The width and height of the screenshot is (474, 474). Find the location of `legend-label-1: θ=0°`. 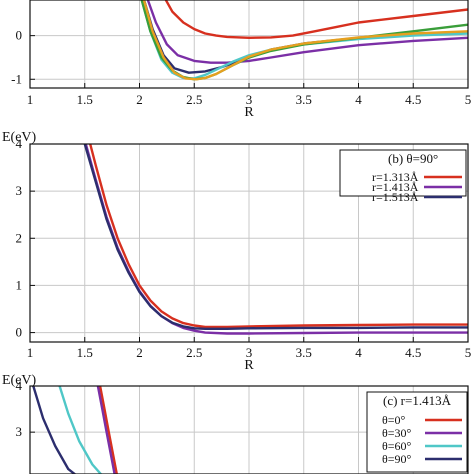

legend-label-1: θ=0° is located at coordinates (394, 420).